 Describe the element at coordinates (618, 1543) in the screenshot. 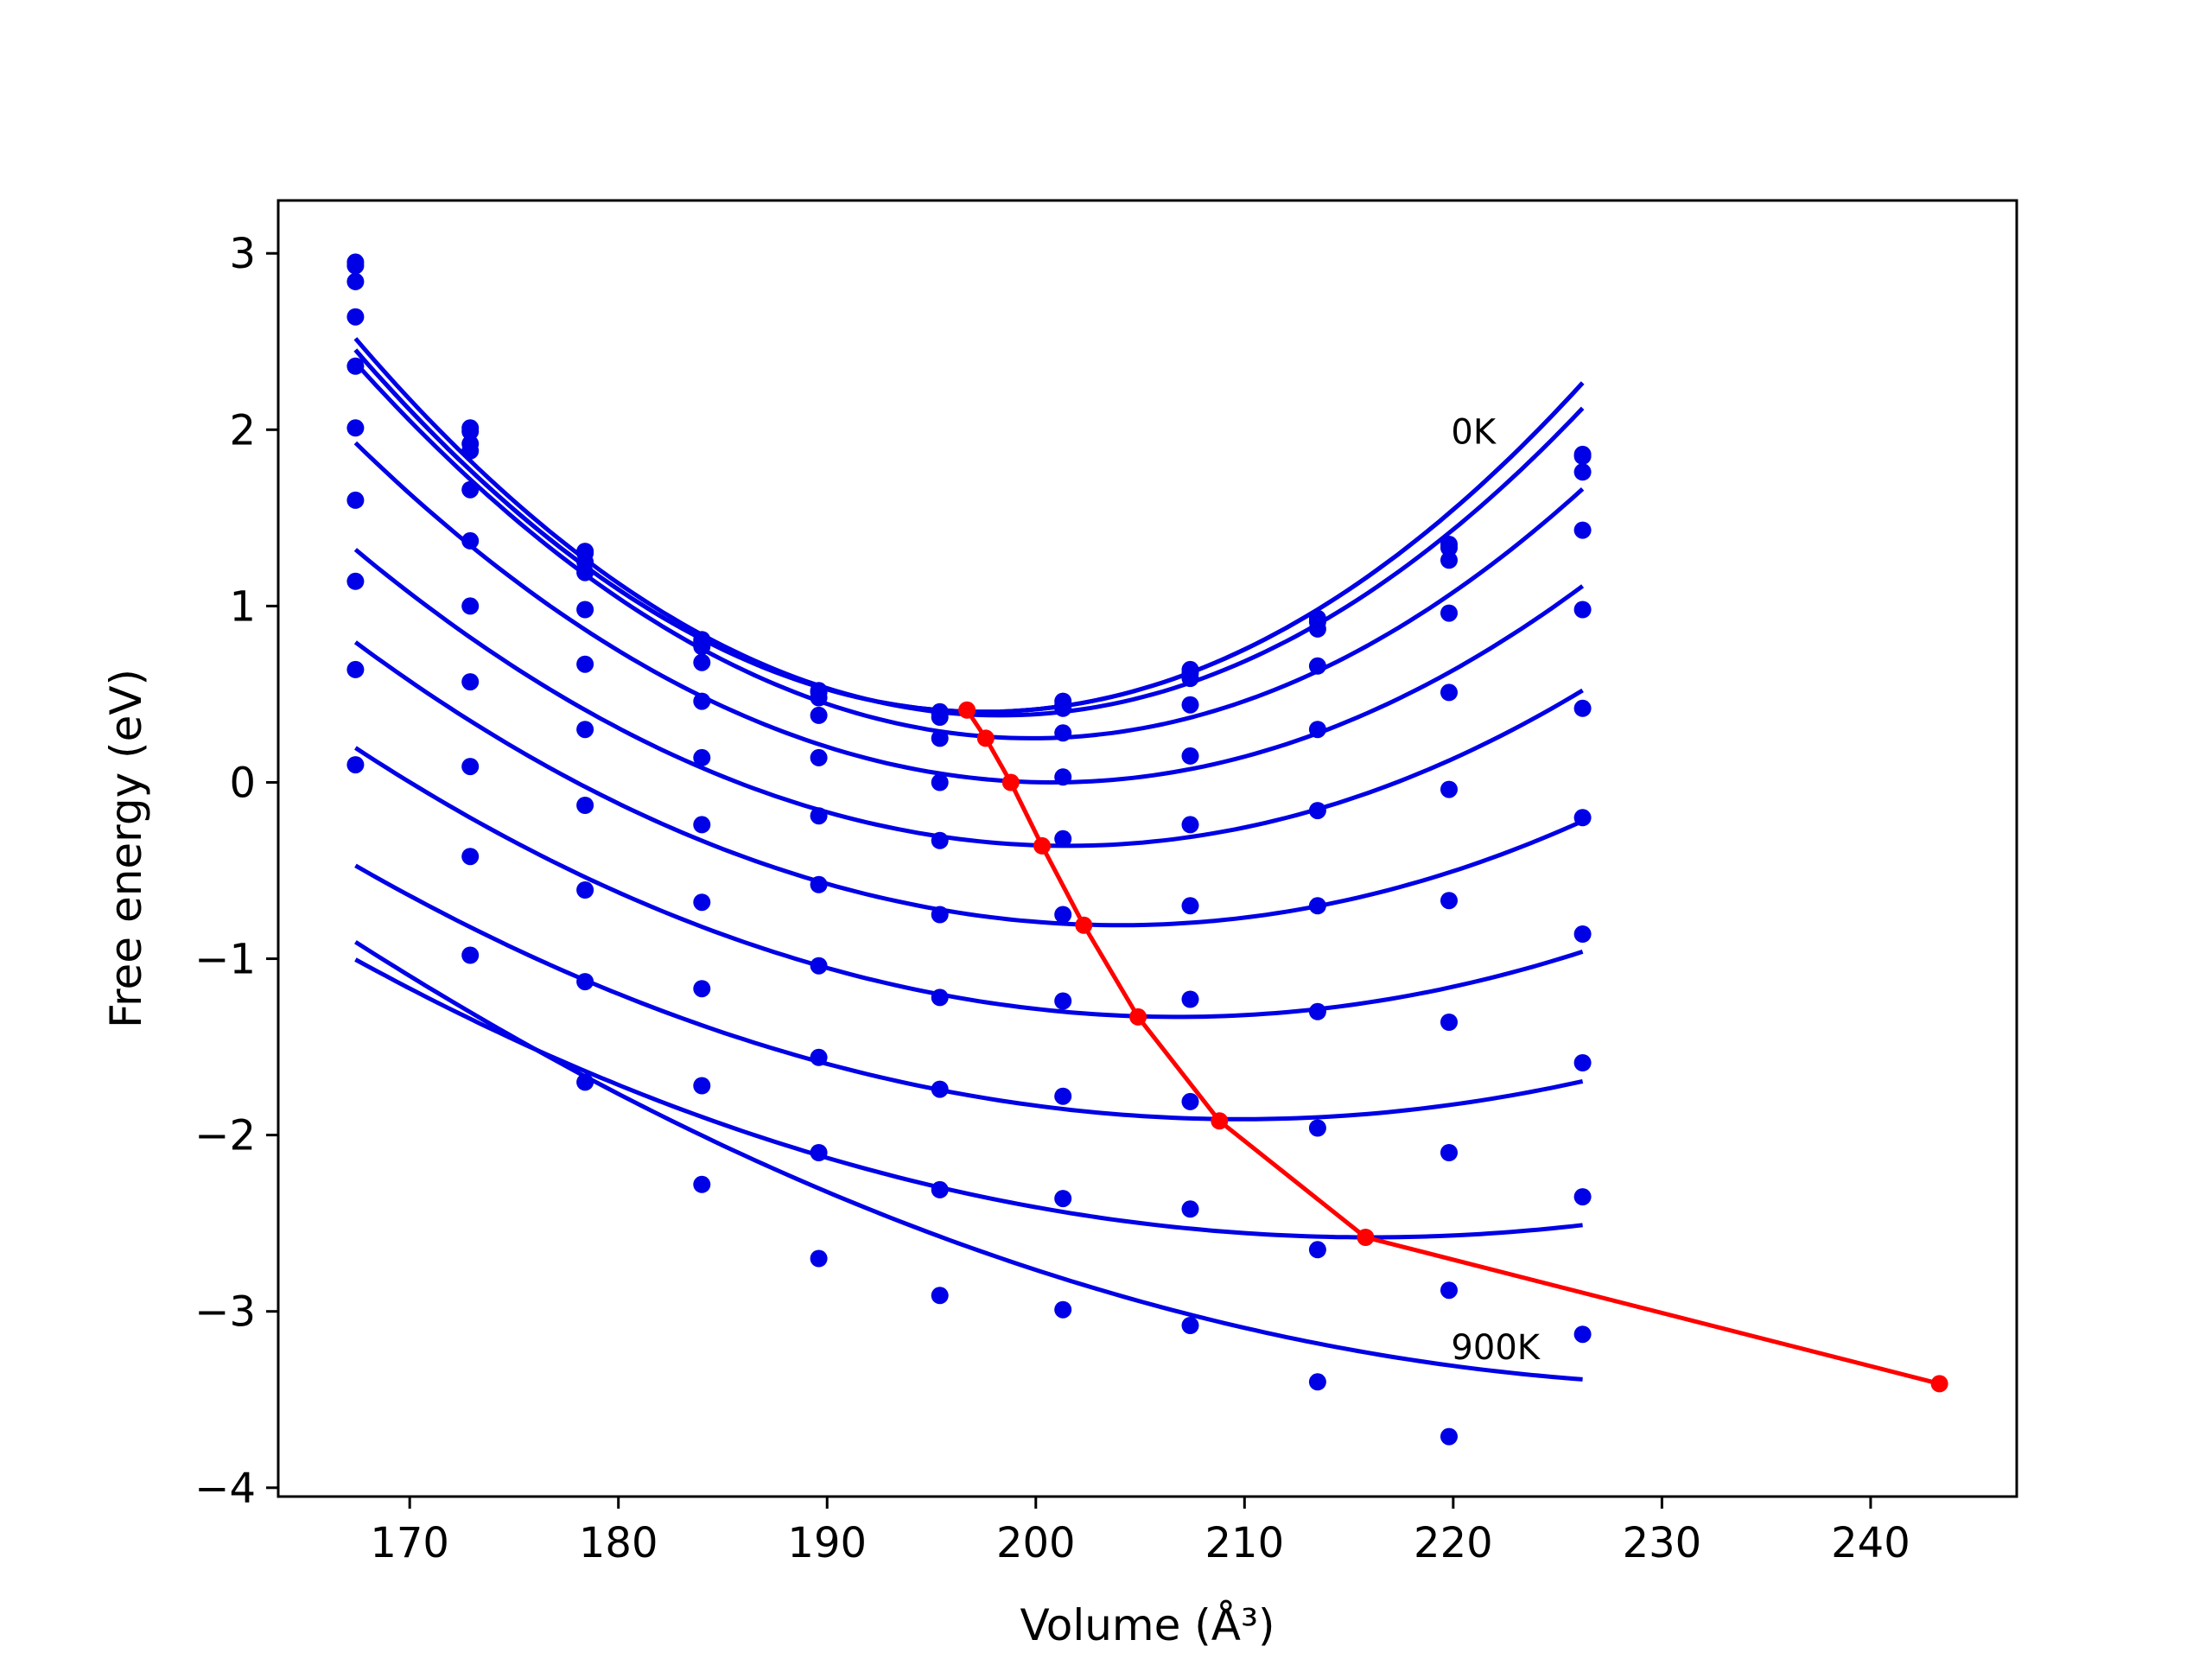

I see `x-tick-label-180: 180` at that location.